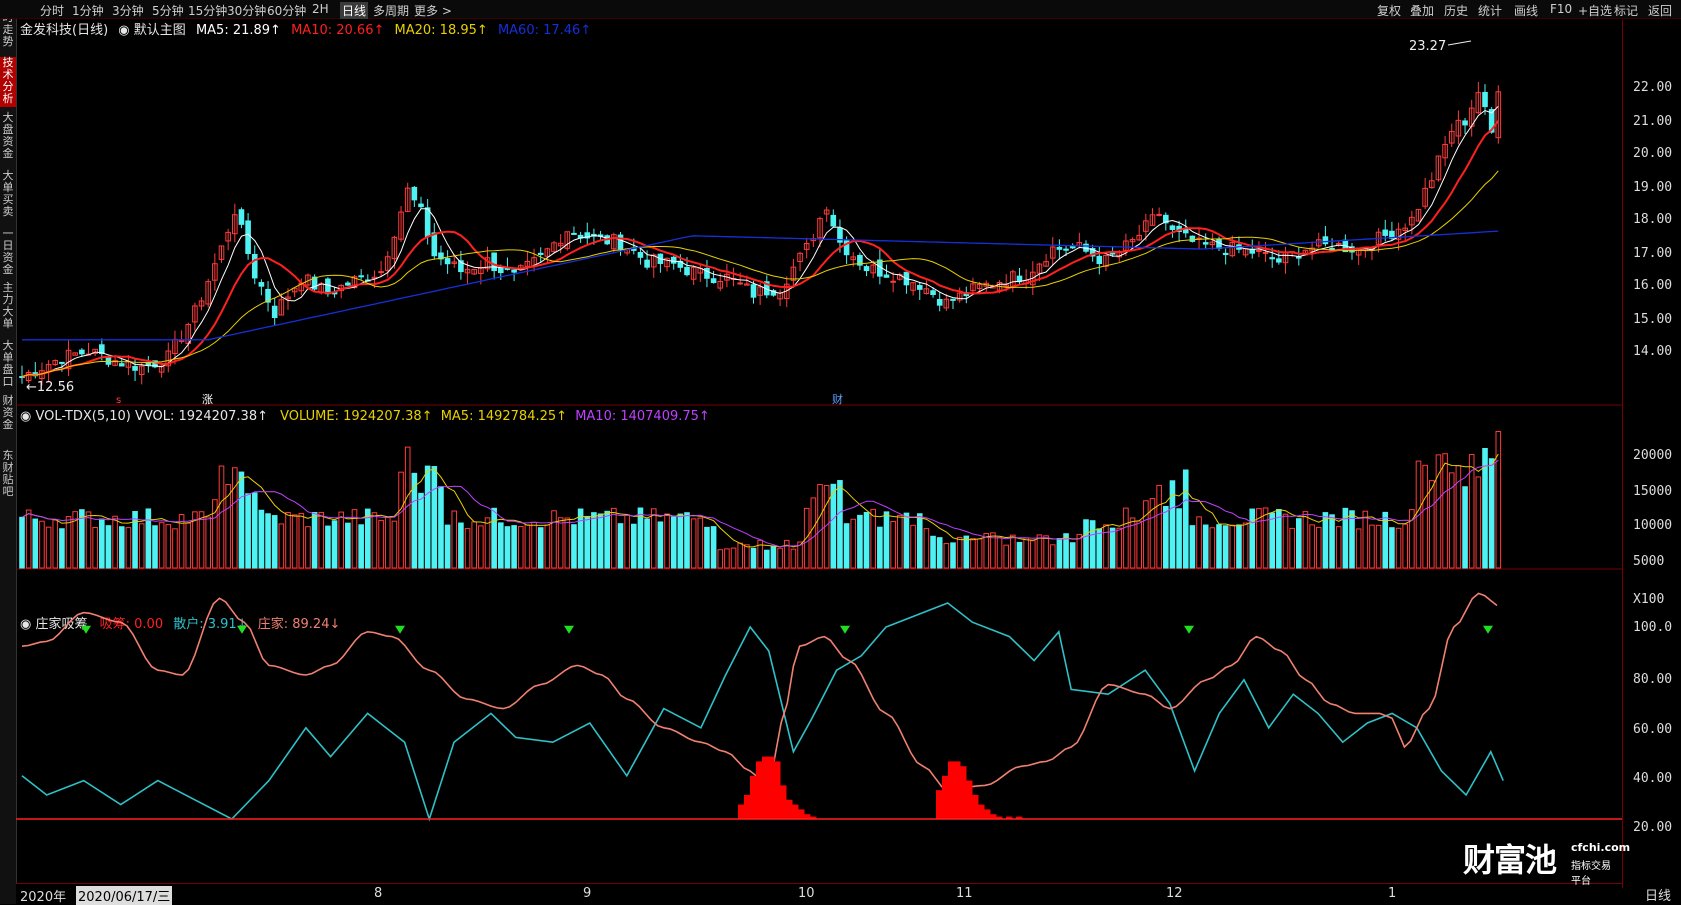 The image size is (1681, 905). I want to click on timeframe-tab-2: 3分钟, so click(128, 11).